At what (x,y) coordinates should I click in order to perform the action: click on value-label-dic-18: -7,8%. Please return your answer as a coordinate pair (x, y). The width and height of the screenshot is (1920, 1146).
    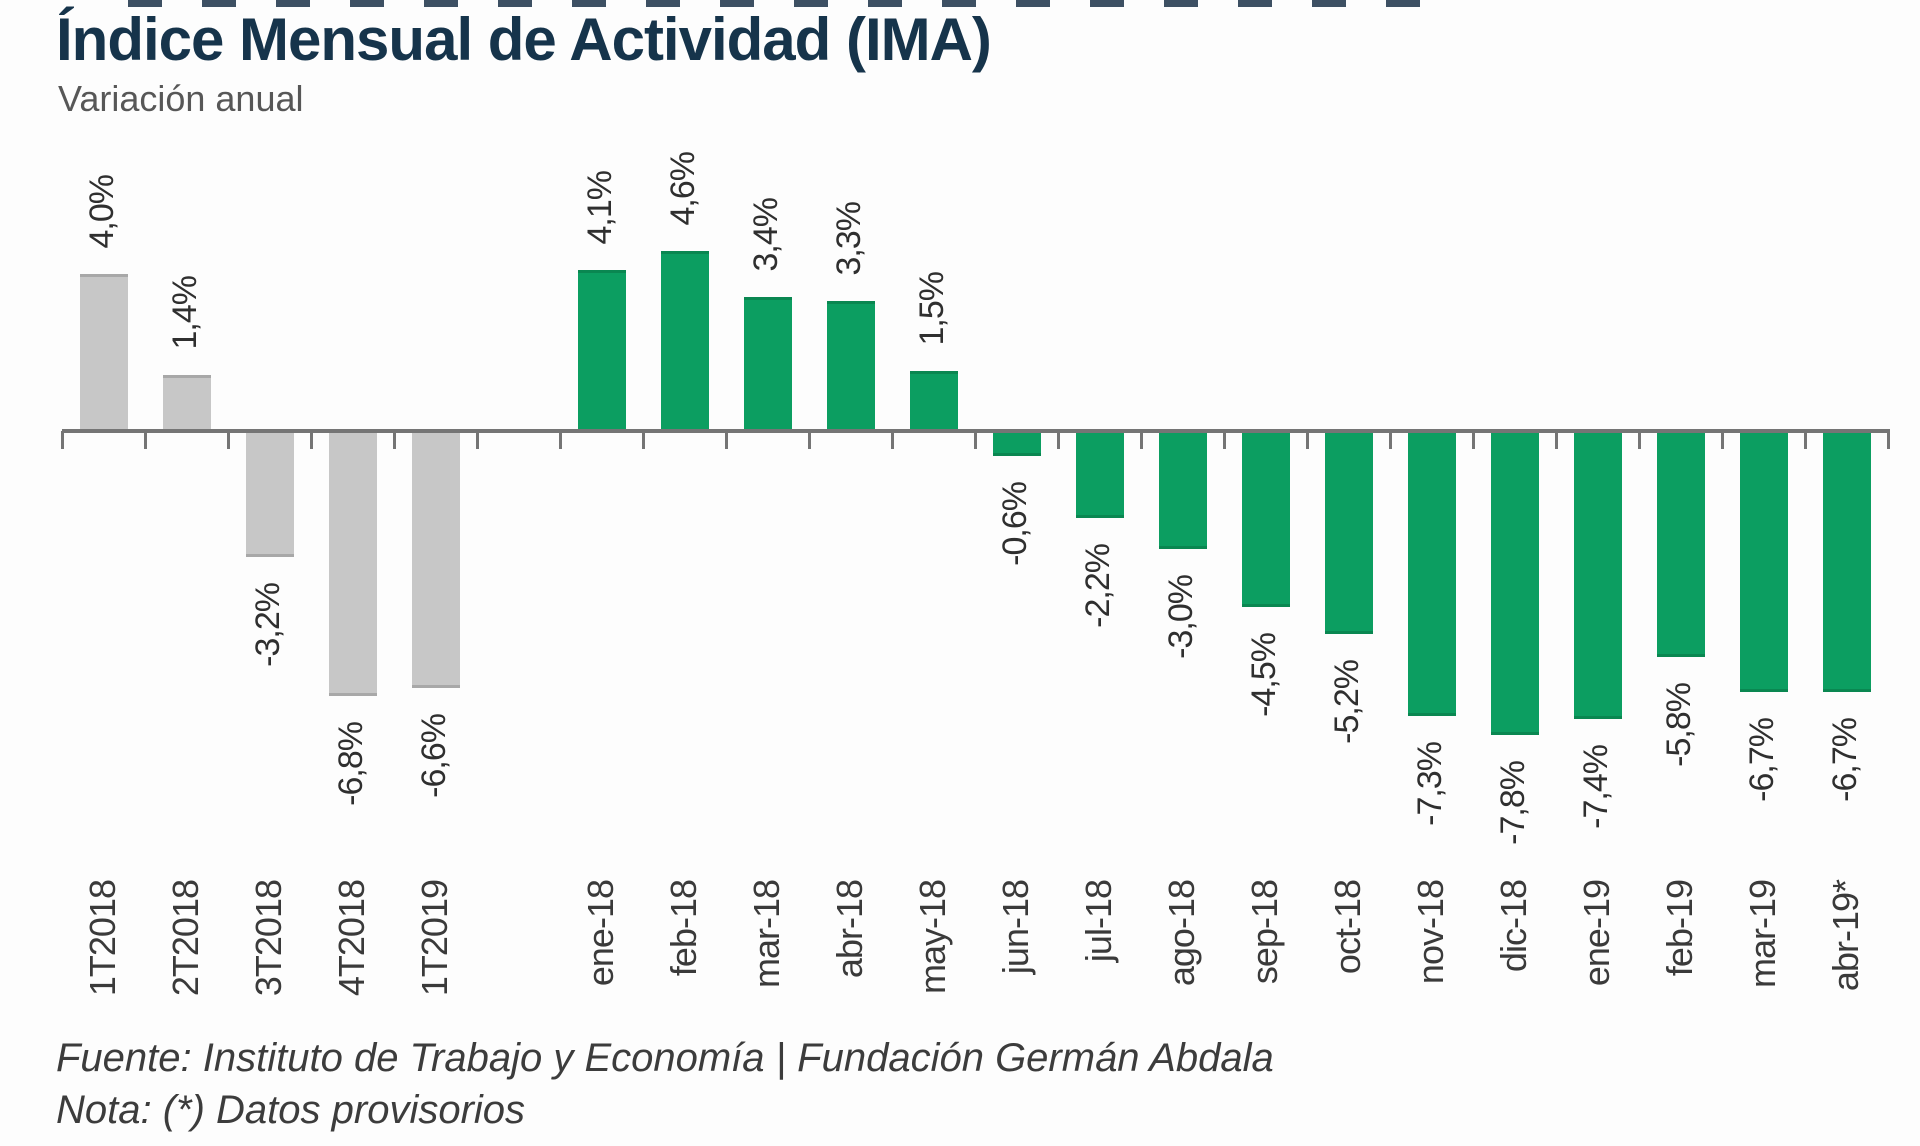
    Looking at the image, I should click on (1512, 803).